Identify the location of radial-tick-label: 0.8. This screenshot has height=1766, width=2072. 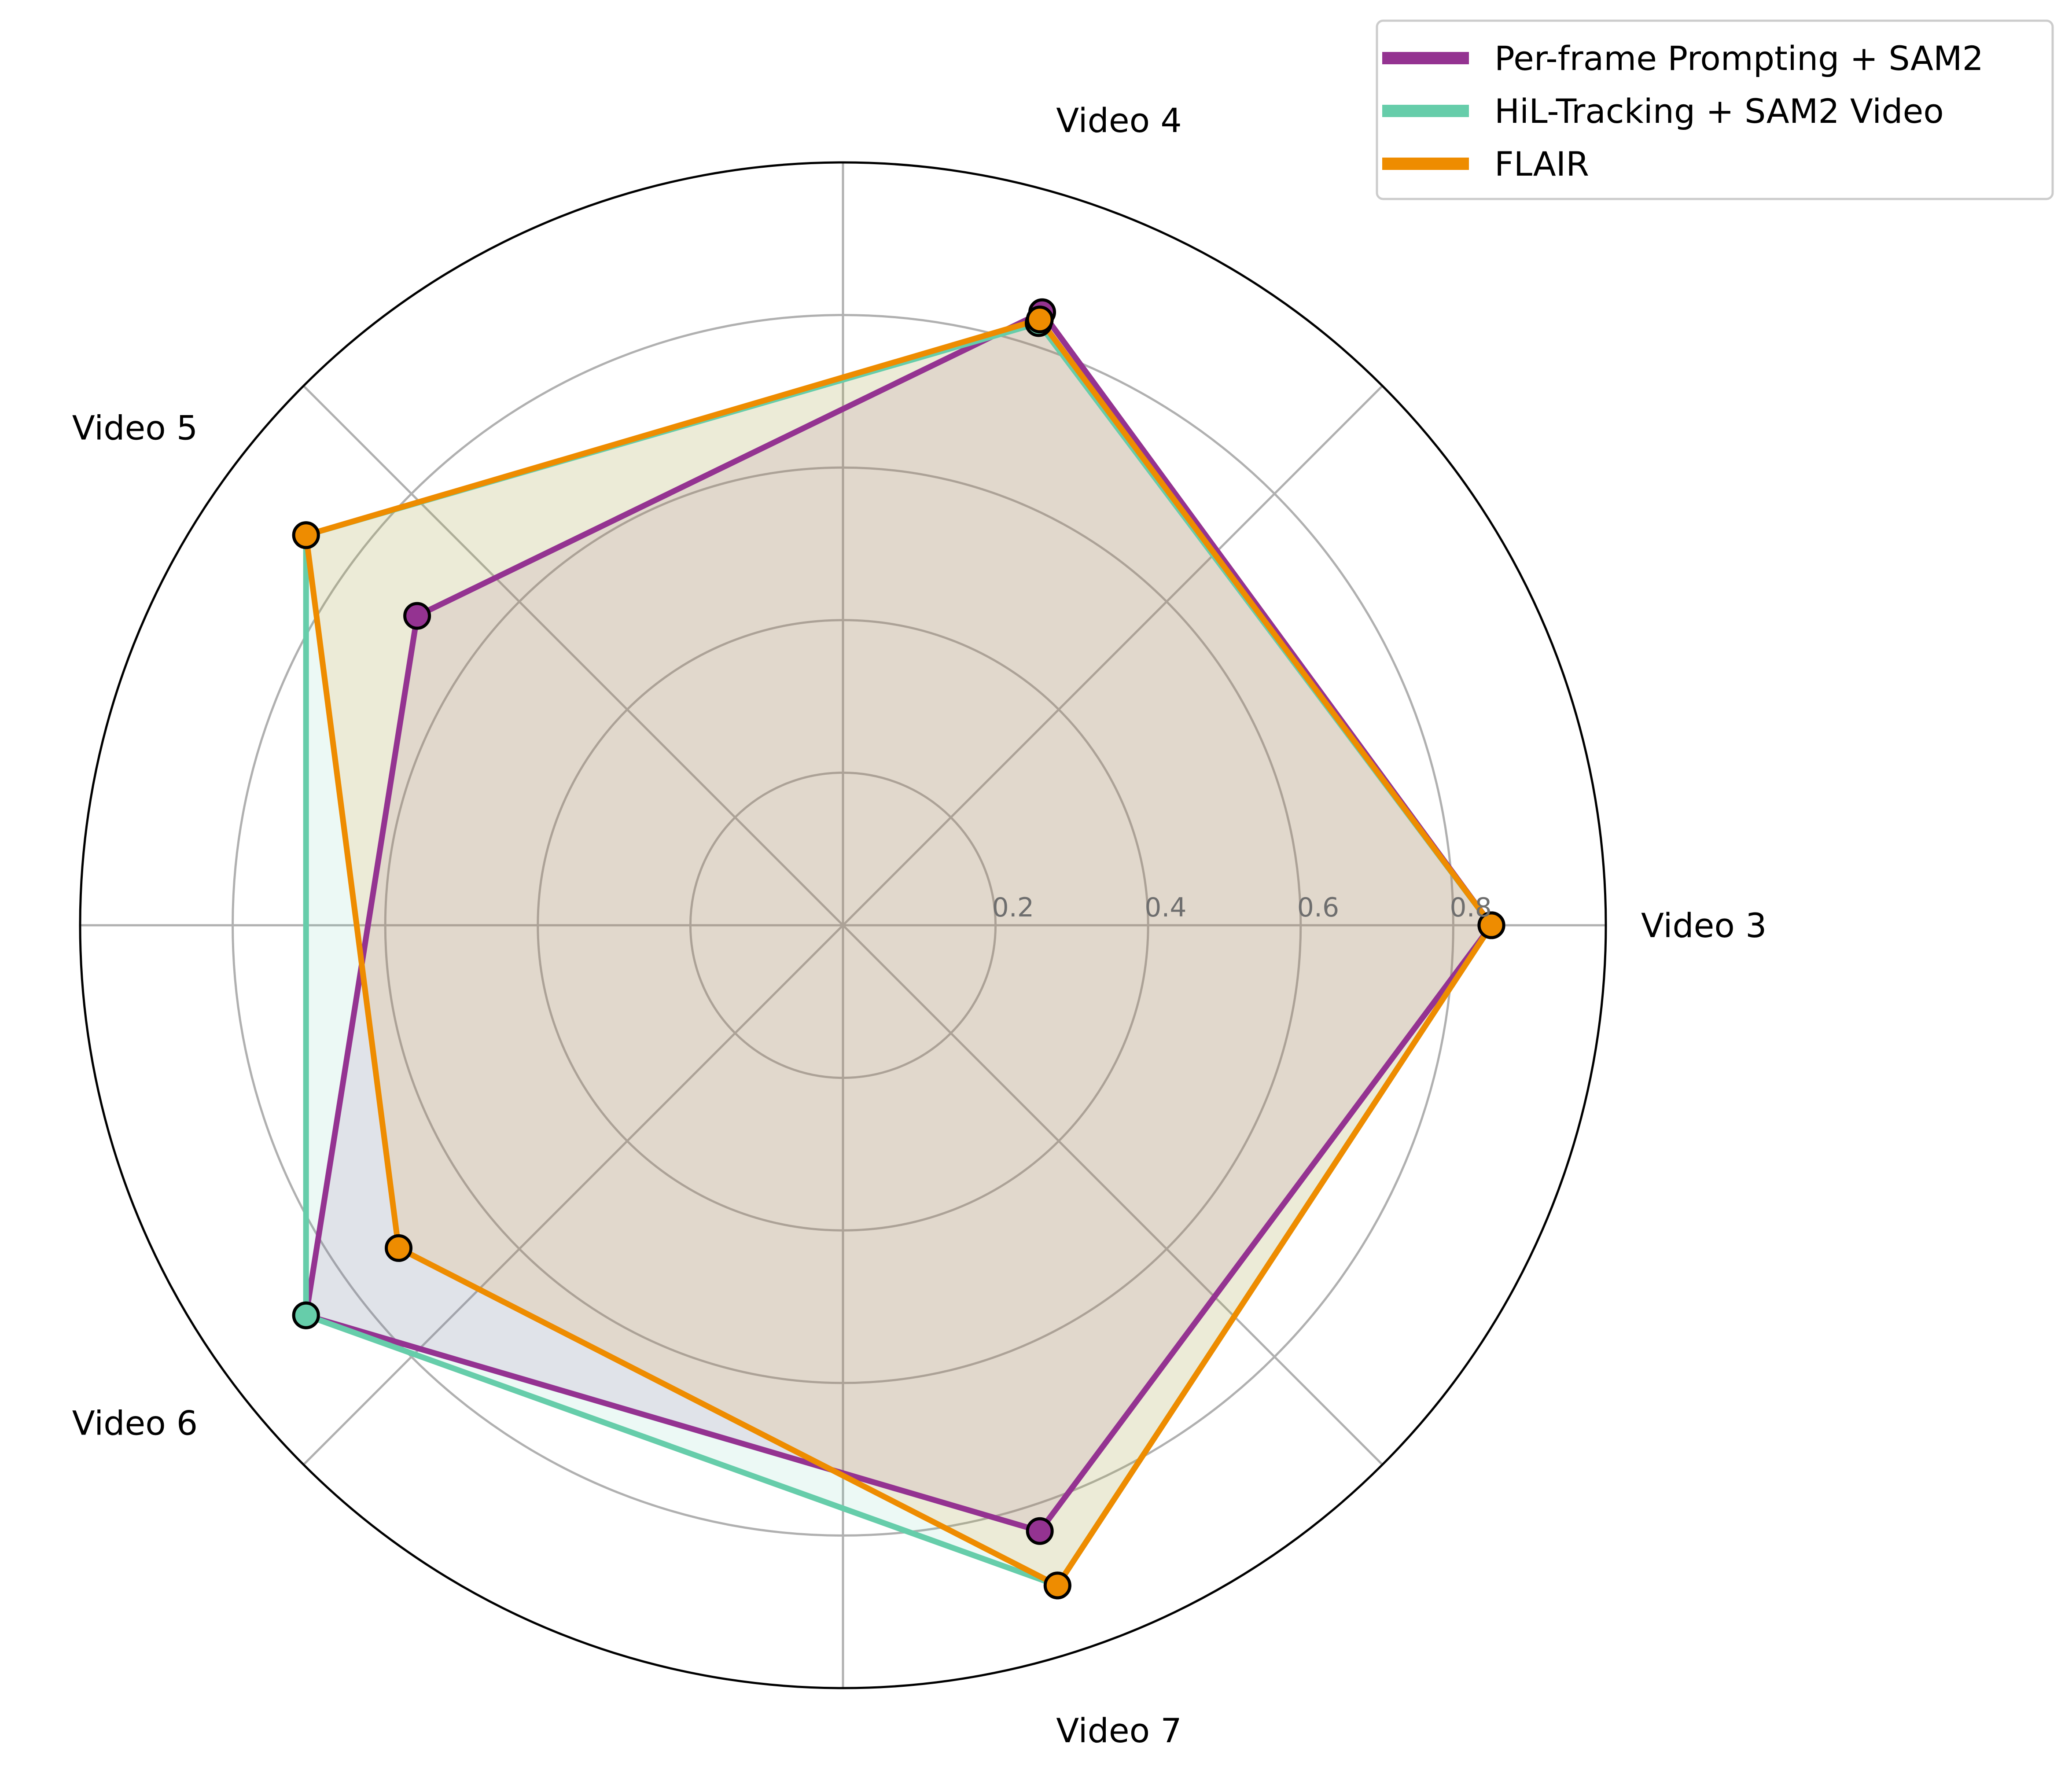
(1470, 907).